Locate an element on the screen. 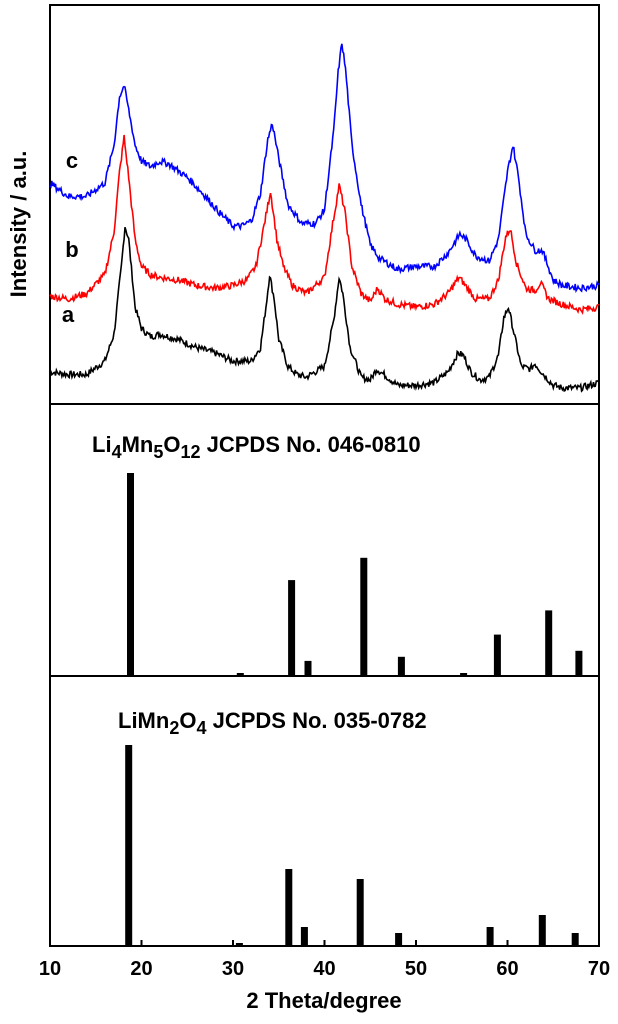  li4mn5o12-bars is located at coordinates (355, 574).